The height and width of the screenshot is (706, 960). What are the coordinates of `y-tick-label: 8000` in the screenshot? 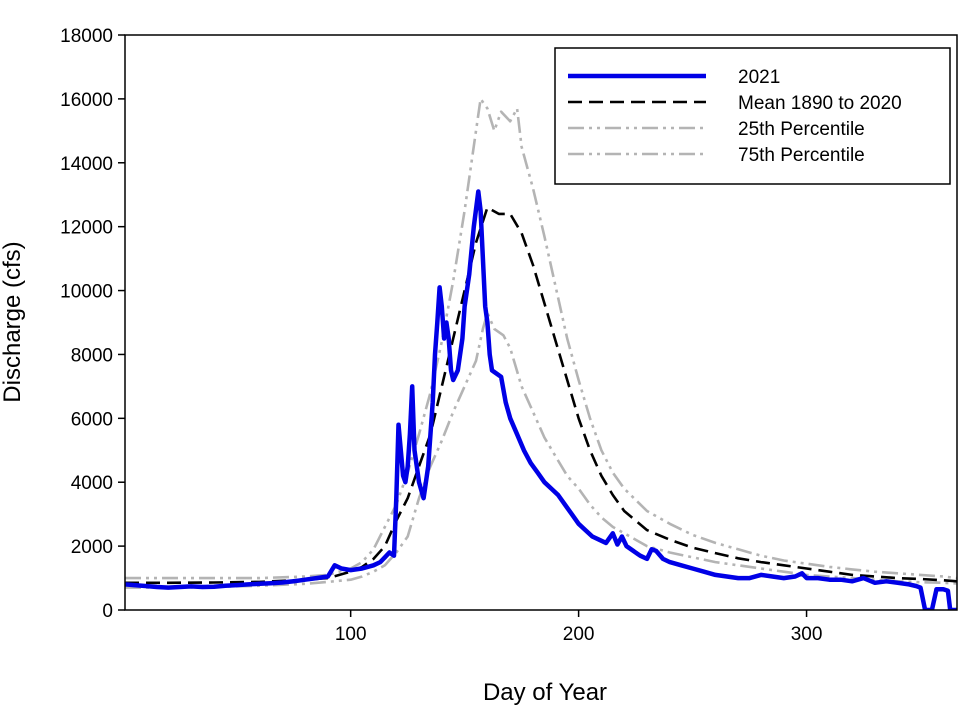 It's located at (92, 355).